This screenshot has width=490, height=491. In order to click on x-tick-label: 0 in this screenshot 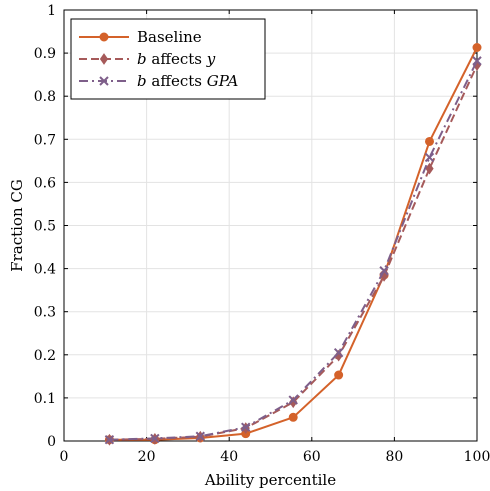, I will do `click(64, 457)`.